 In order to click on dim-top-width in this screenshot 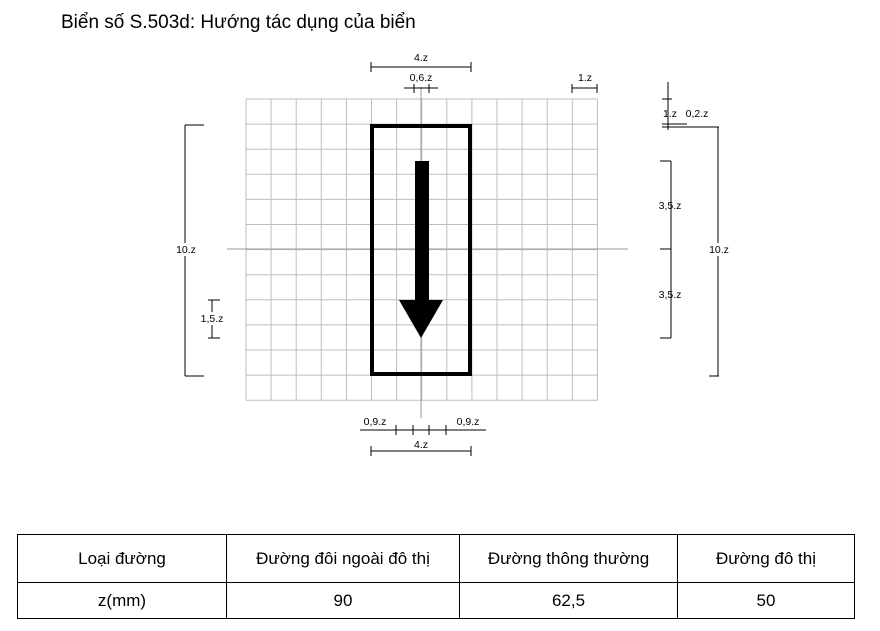, I will do `click(421, 67)`.